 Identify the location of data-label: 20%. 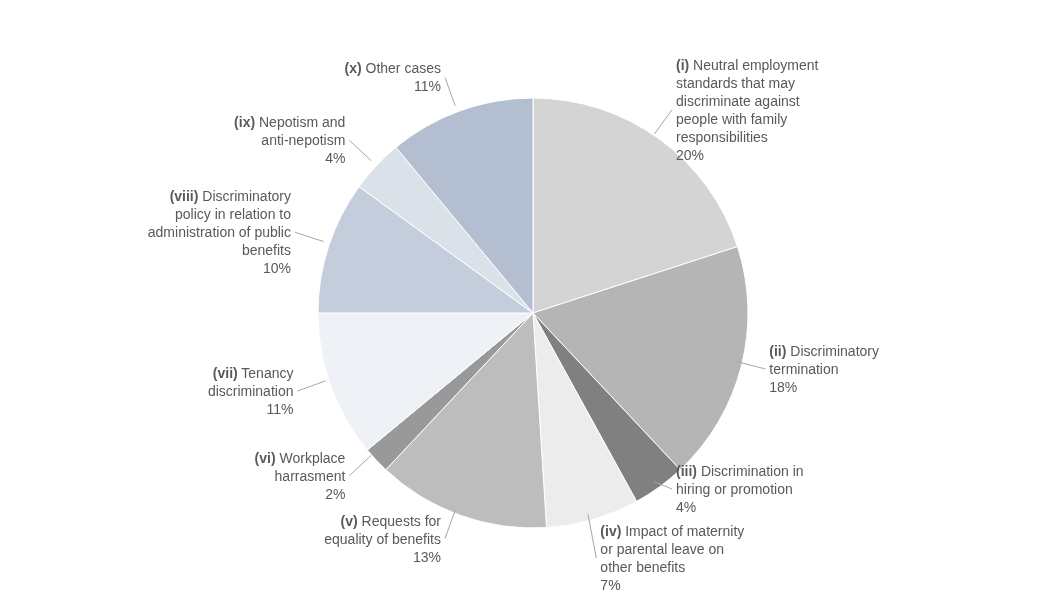
(690, 154).